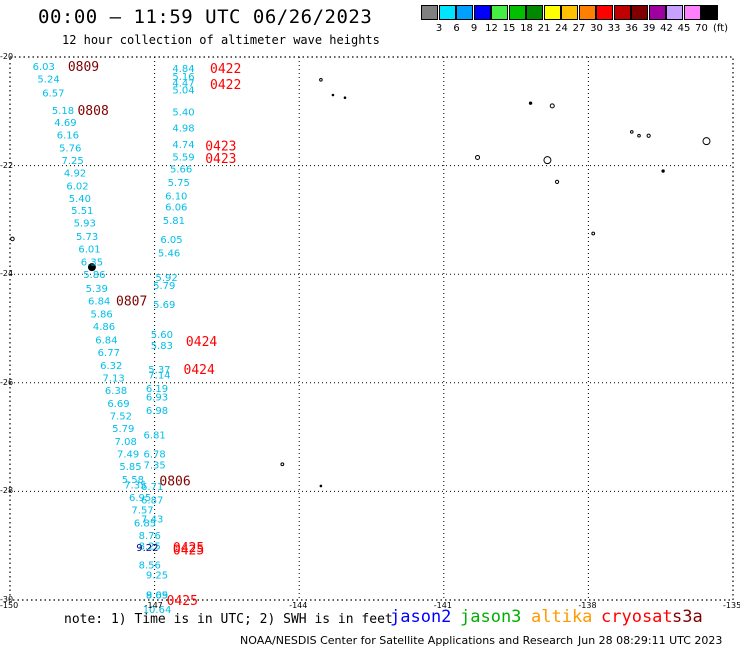  Describe the element at coordinates (89, 250) in the screenshot. I see `swh-value: 6.01` at that location.